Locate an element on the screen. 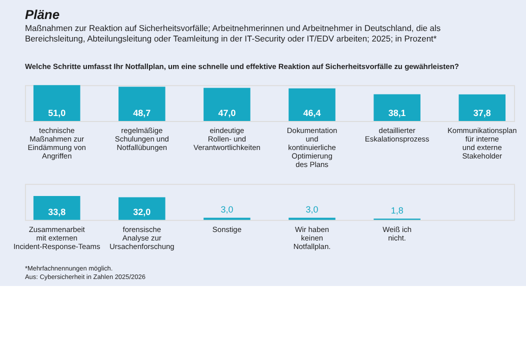 The height and width of the screenshot is (345, 526). data-label: 37,8 is located at coordinates (482, 113).